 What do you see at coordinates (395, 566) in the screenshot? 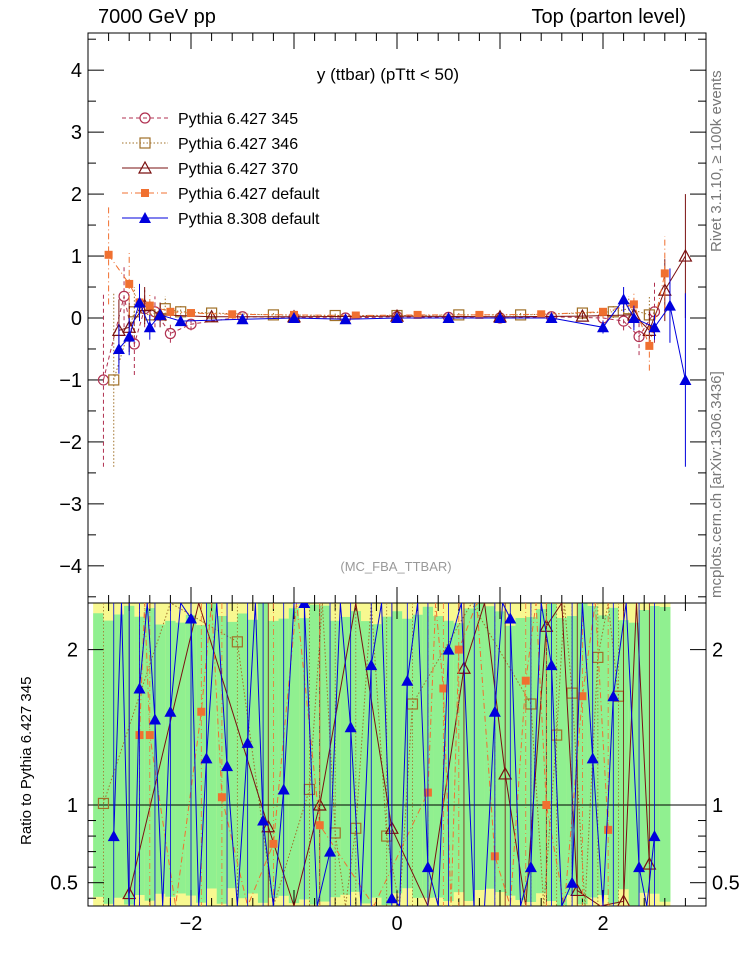
I see `analysis-tag: (MC_FBA_TTBAR)` at bounding box center [395, 566].